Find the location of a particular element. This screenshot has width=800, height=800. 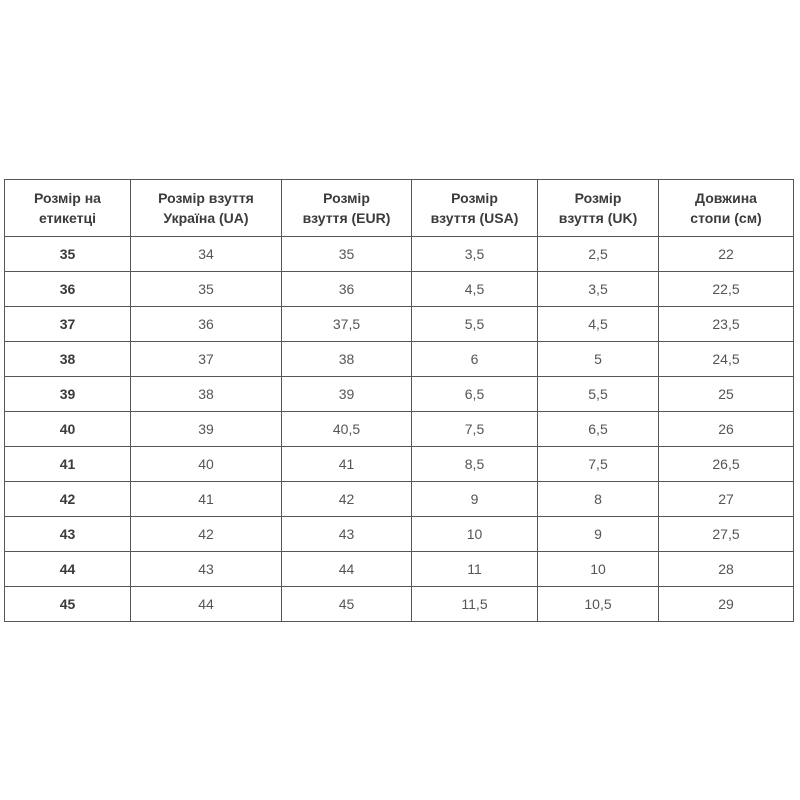

header-eur-size: Розмір взуття (EUR) is located at coordinates (346, 208).